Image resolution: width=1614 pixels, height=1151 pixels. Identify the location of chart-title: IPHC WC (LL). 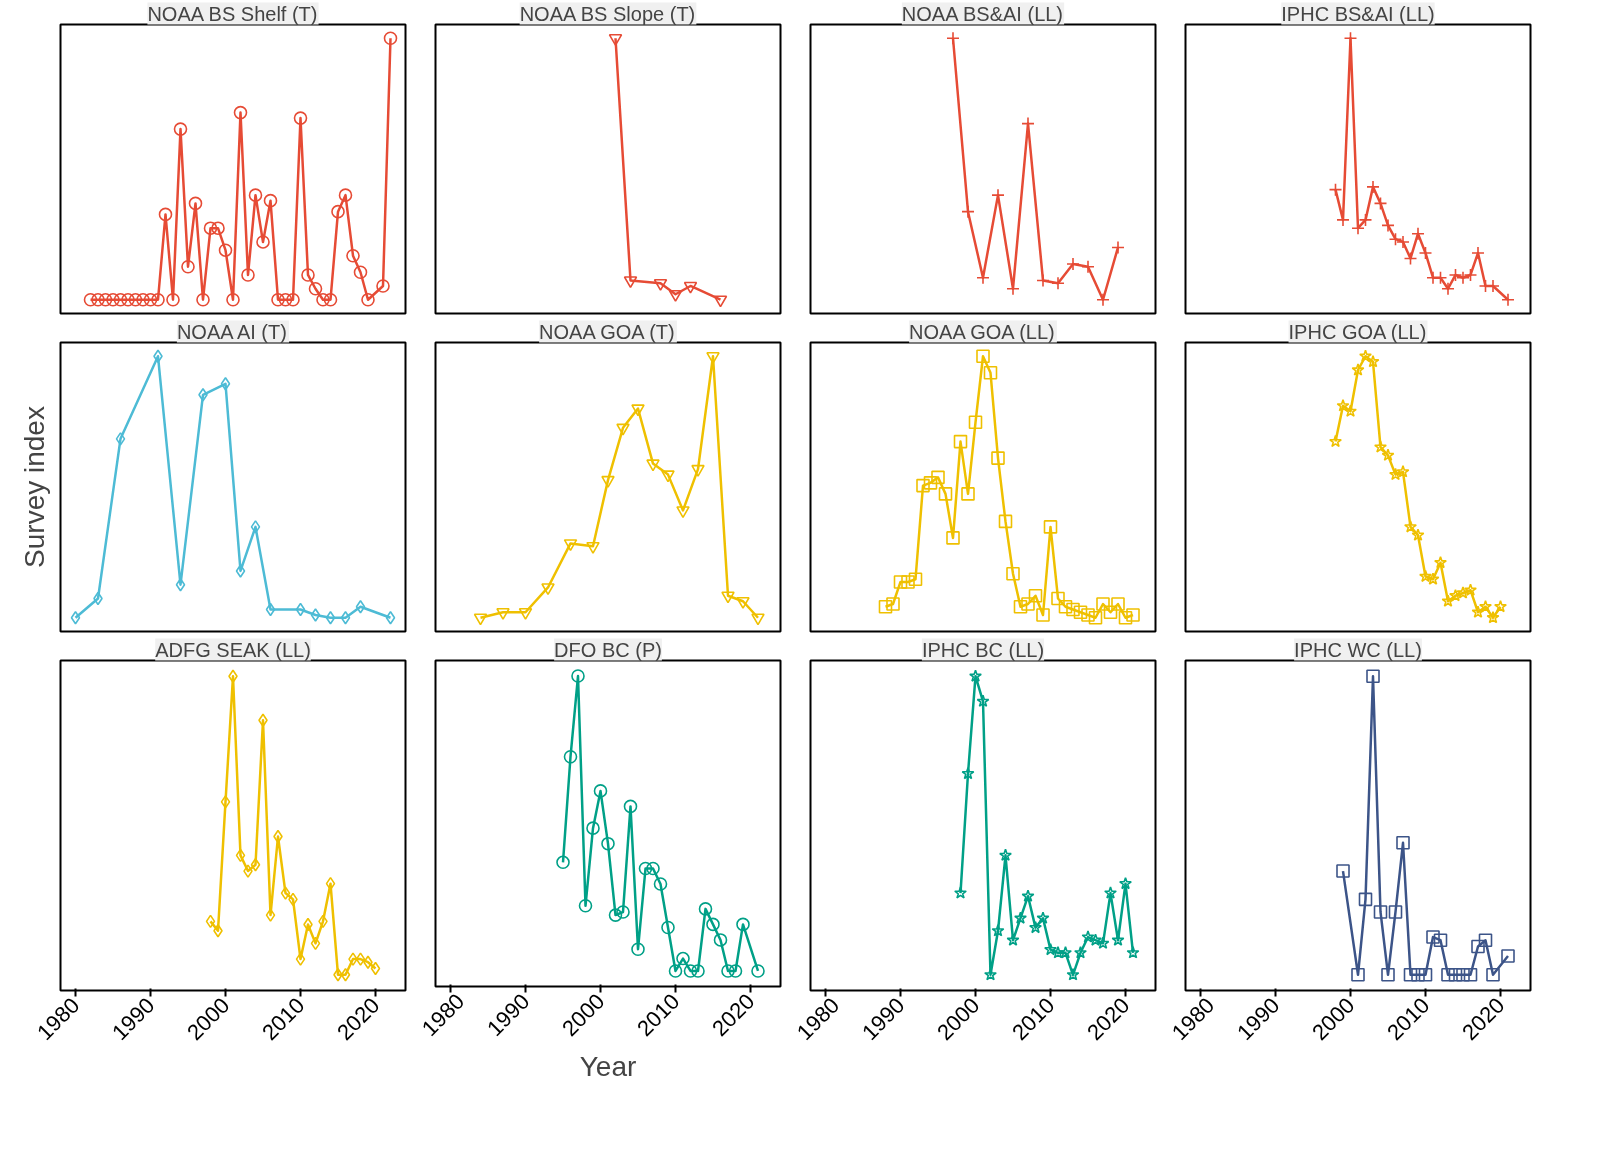
(1358, 649).